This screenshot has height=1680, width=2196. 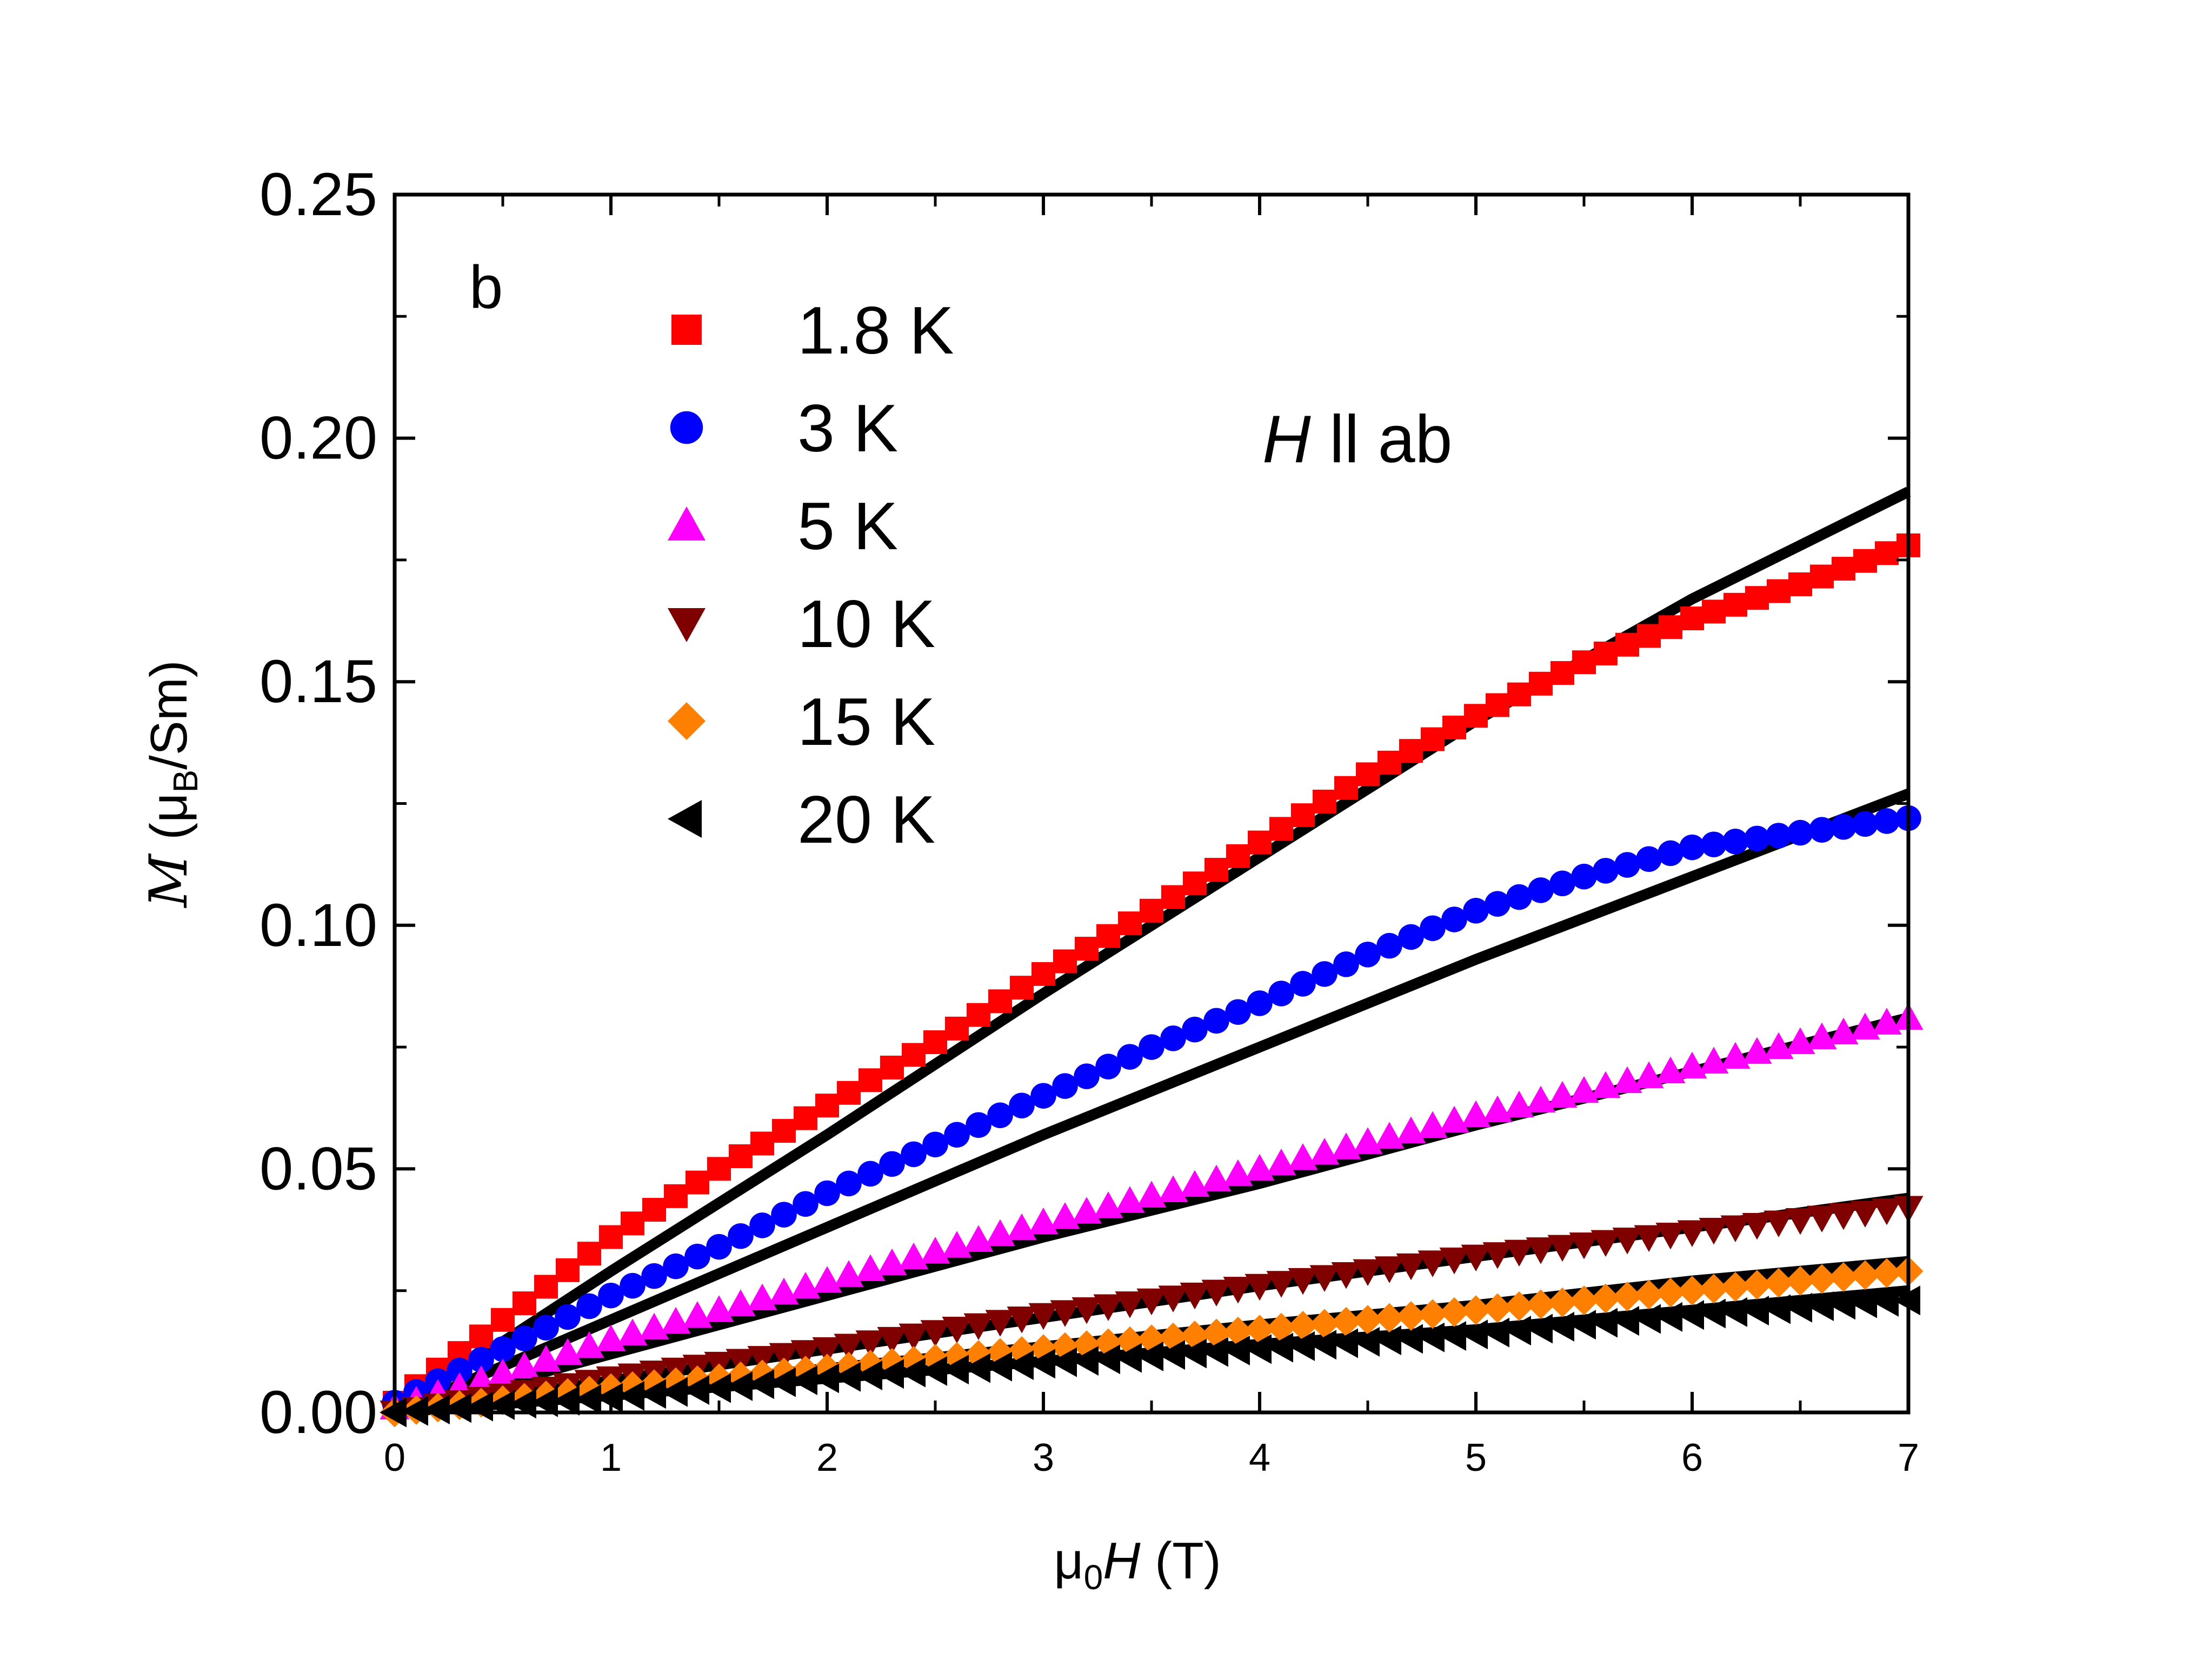 I want to click on x-label-symbol: H, so click(x=1122, y=1561).